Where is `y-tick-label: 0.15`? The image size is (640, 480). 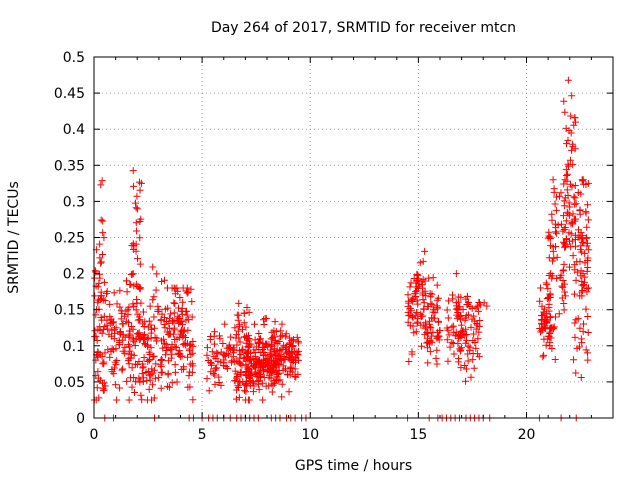
y-tick-label: 0.15 is located at coordinates (69, 311).